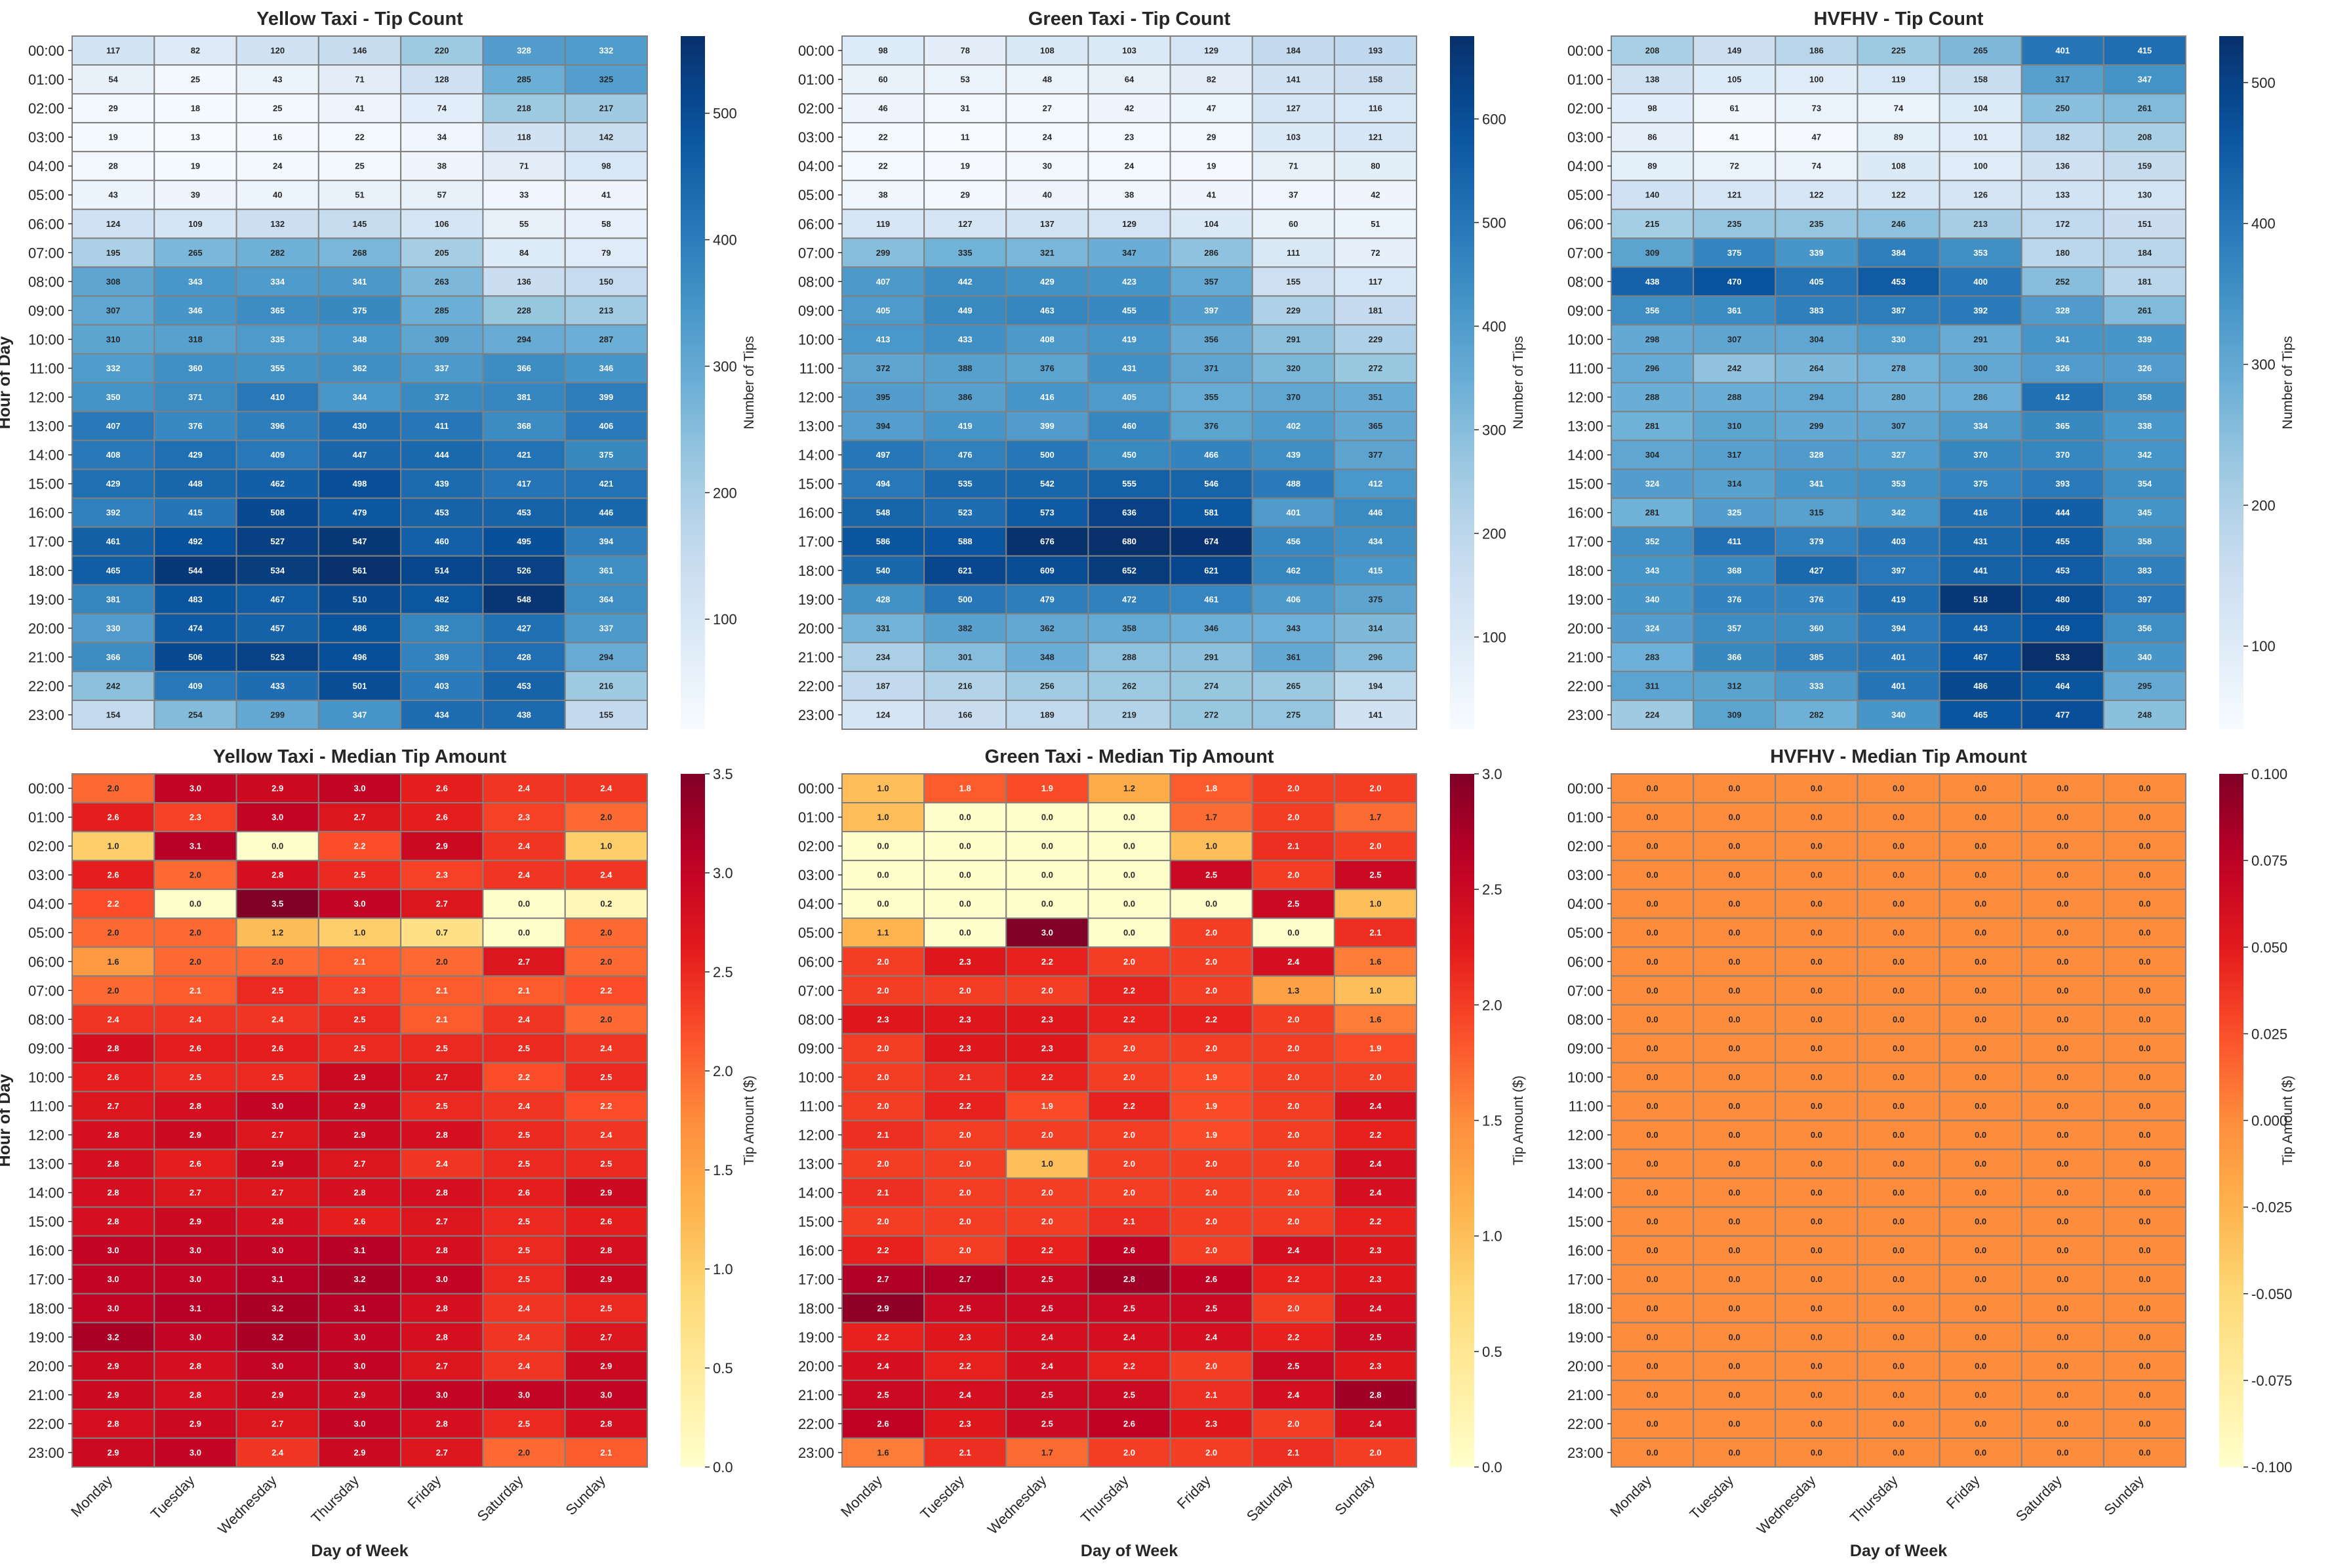  I want to click on cell-value-label: 41, so click(606, 195).